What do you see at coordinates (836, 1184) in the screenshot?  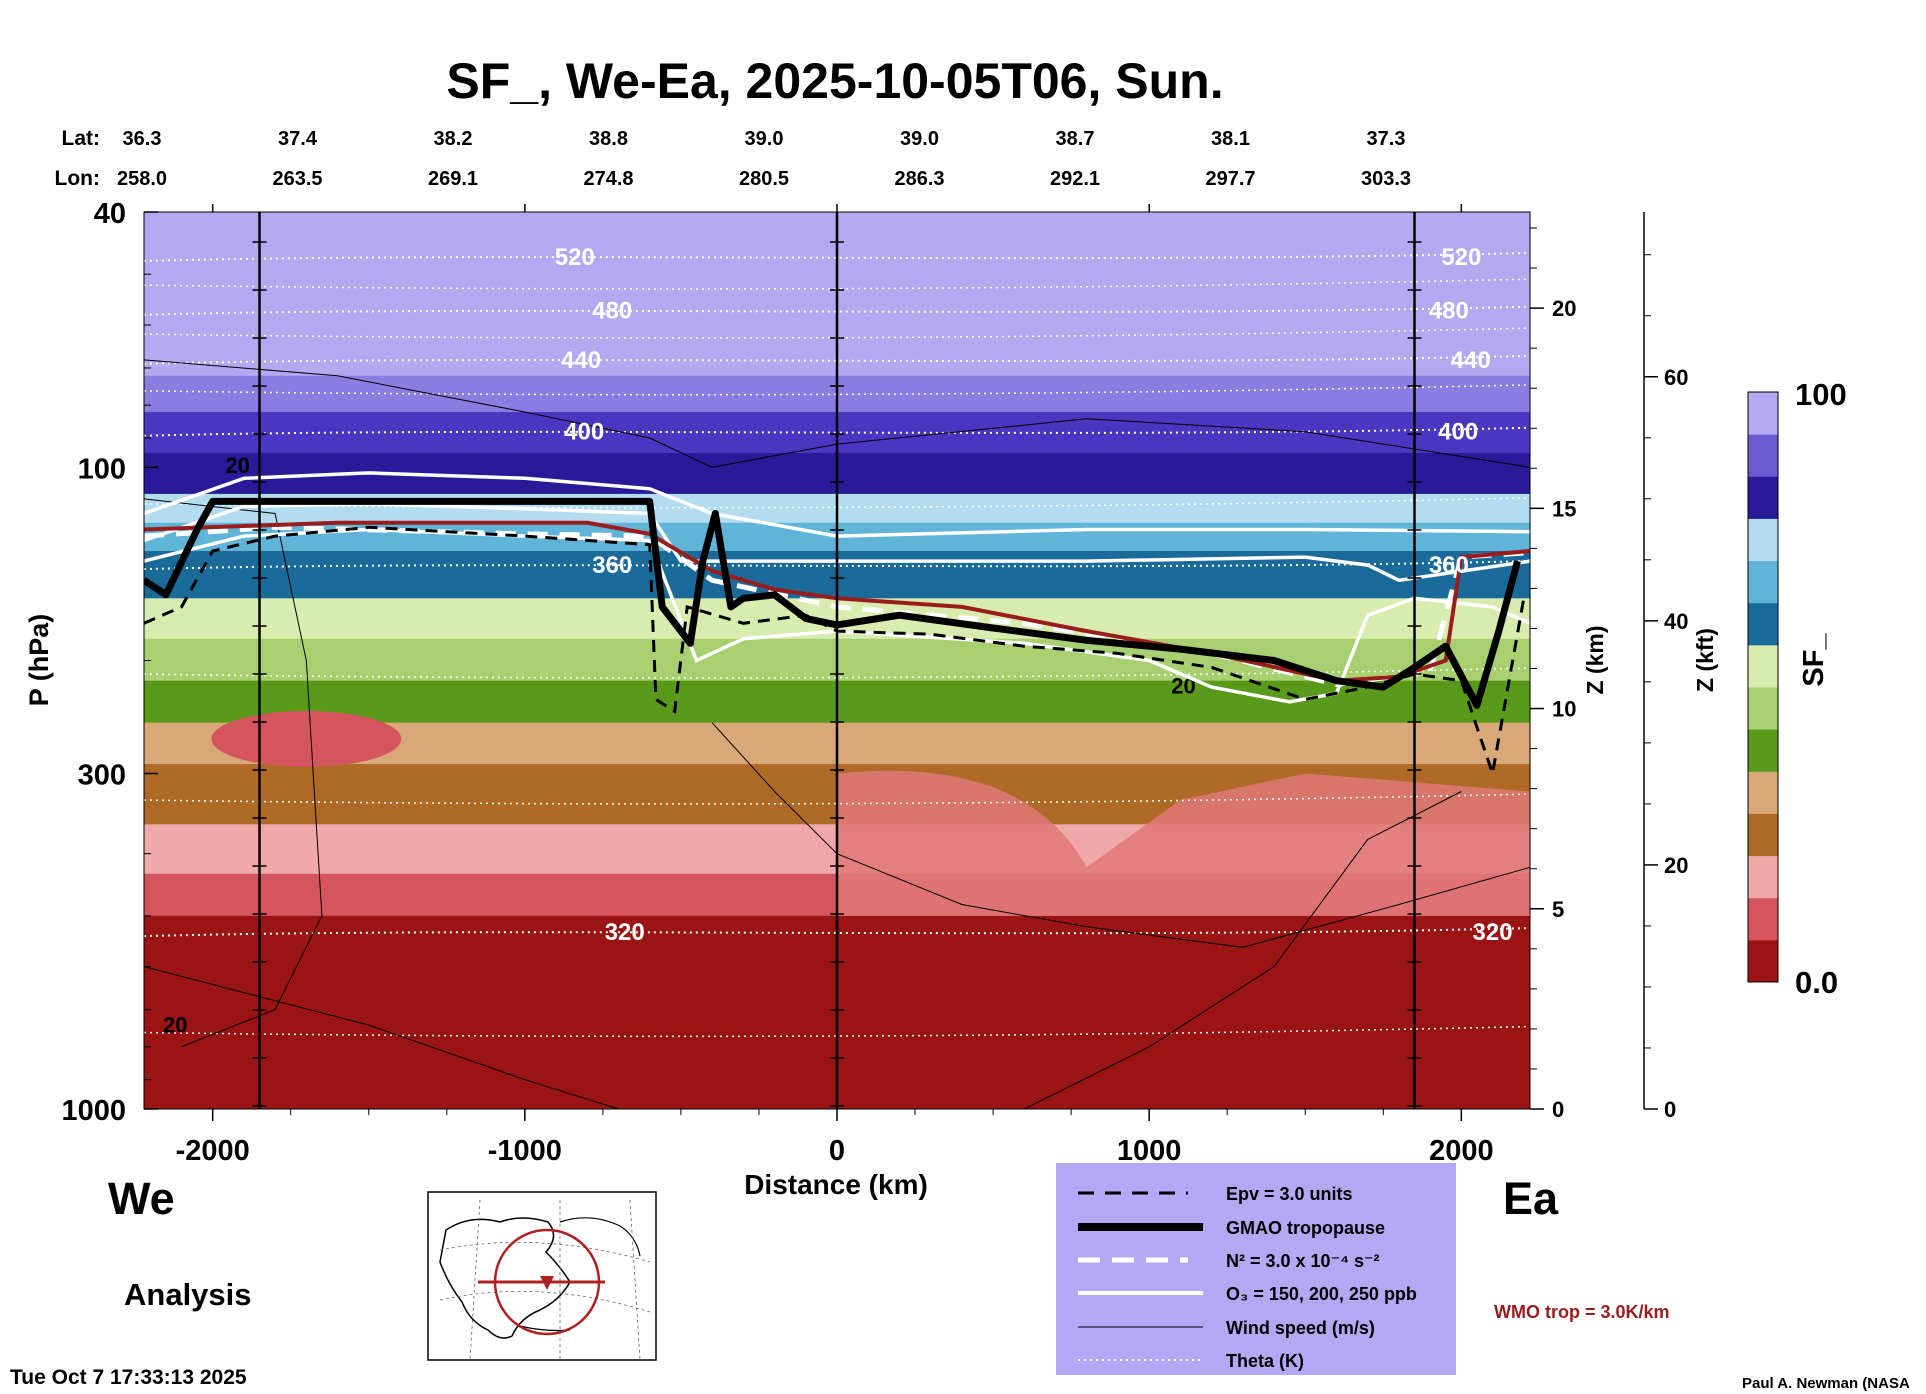 I see `x-axis-label: Distance (km)` at bounding box center [836, 1184].